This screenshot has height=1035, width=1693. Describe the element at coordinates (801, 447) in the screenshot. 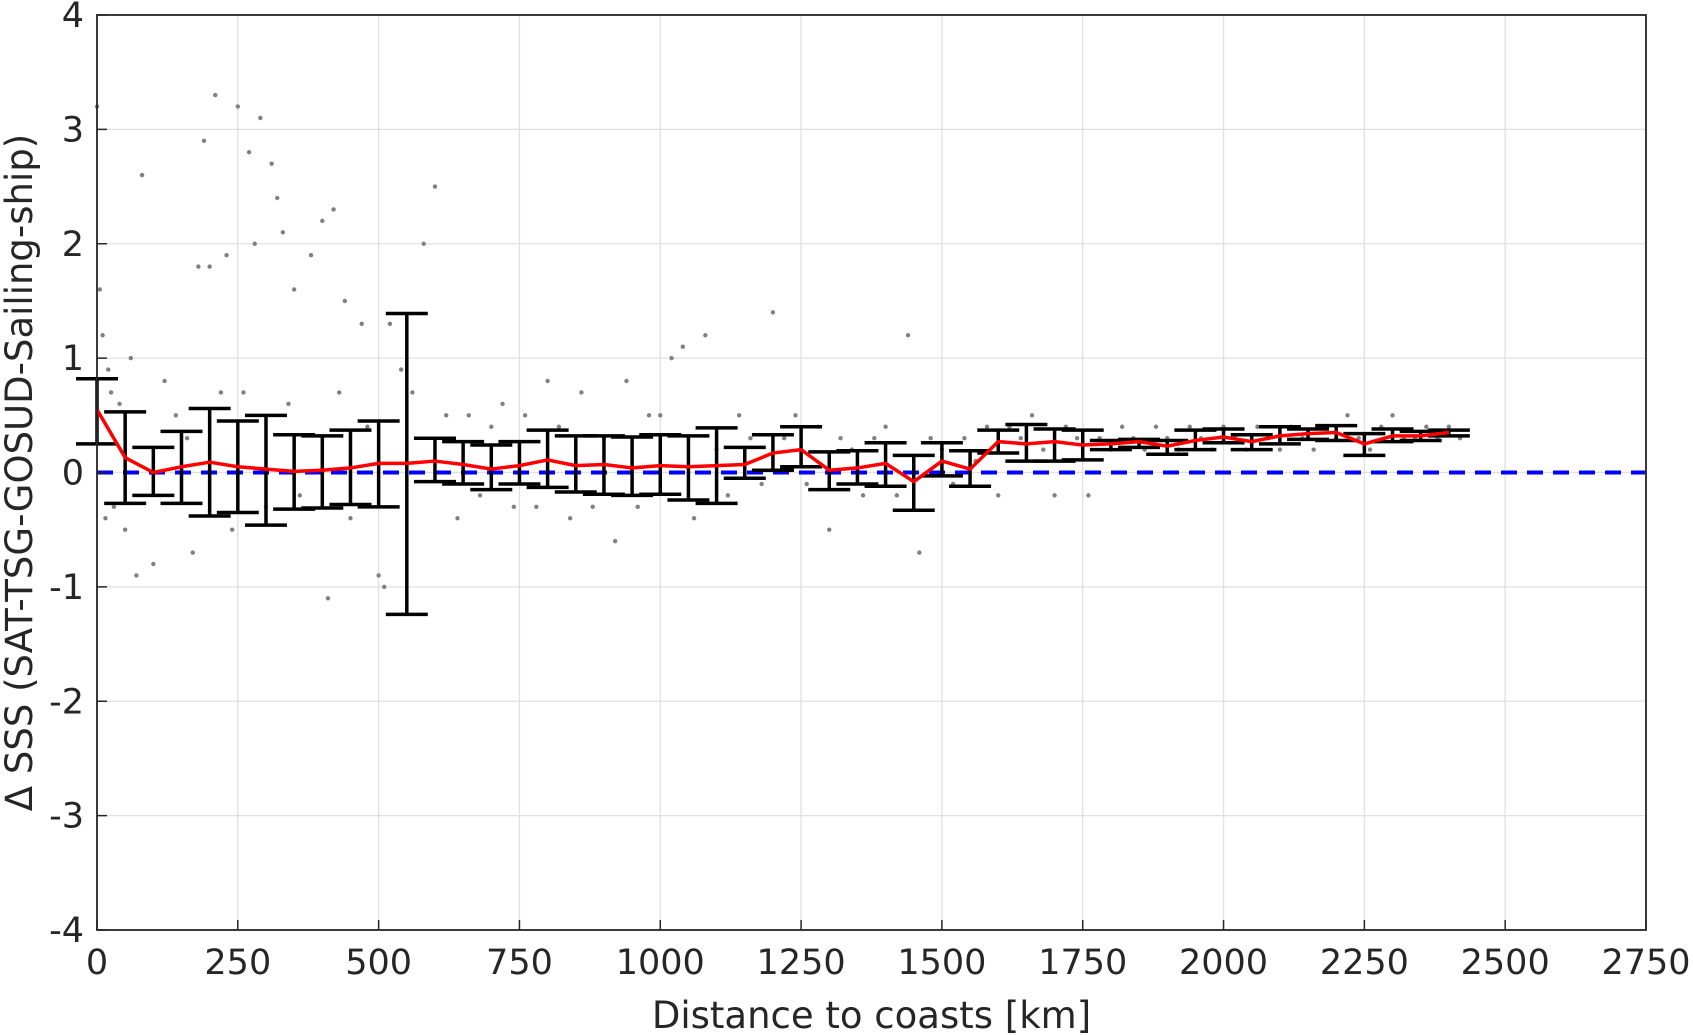

I see `error-bar` at that location.